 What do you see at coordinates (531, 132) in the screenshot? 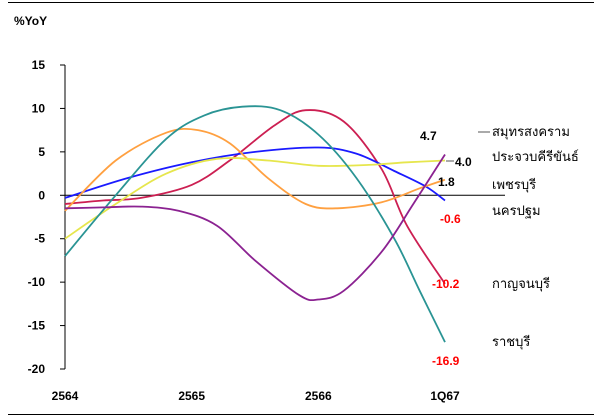
I see `legend-entry: สมุทรสงคราม` at bounding box center [531, 132].